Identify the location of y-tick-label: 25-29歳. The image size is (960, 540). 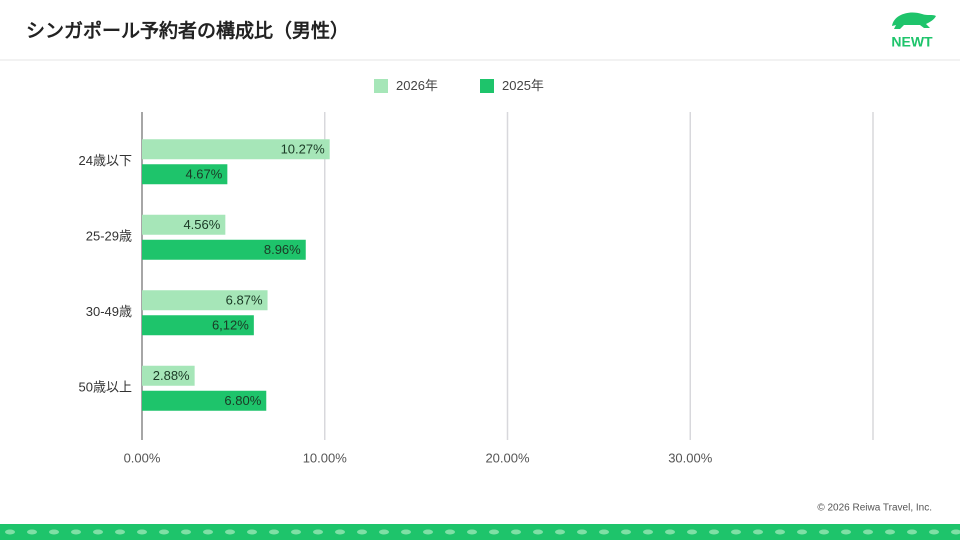
(109, 236).